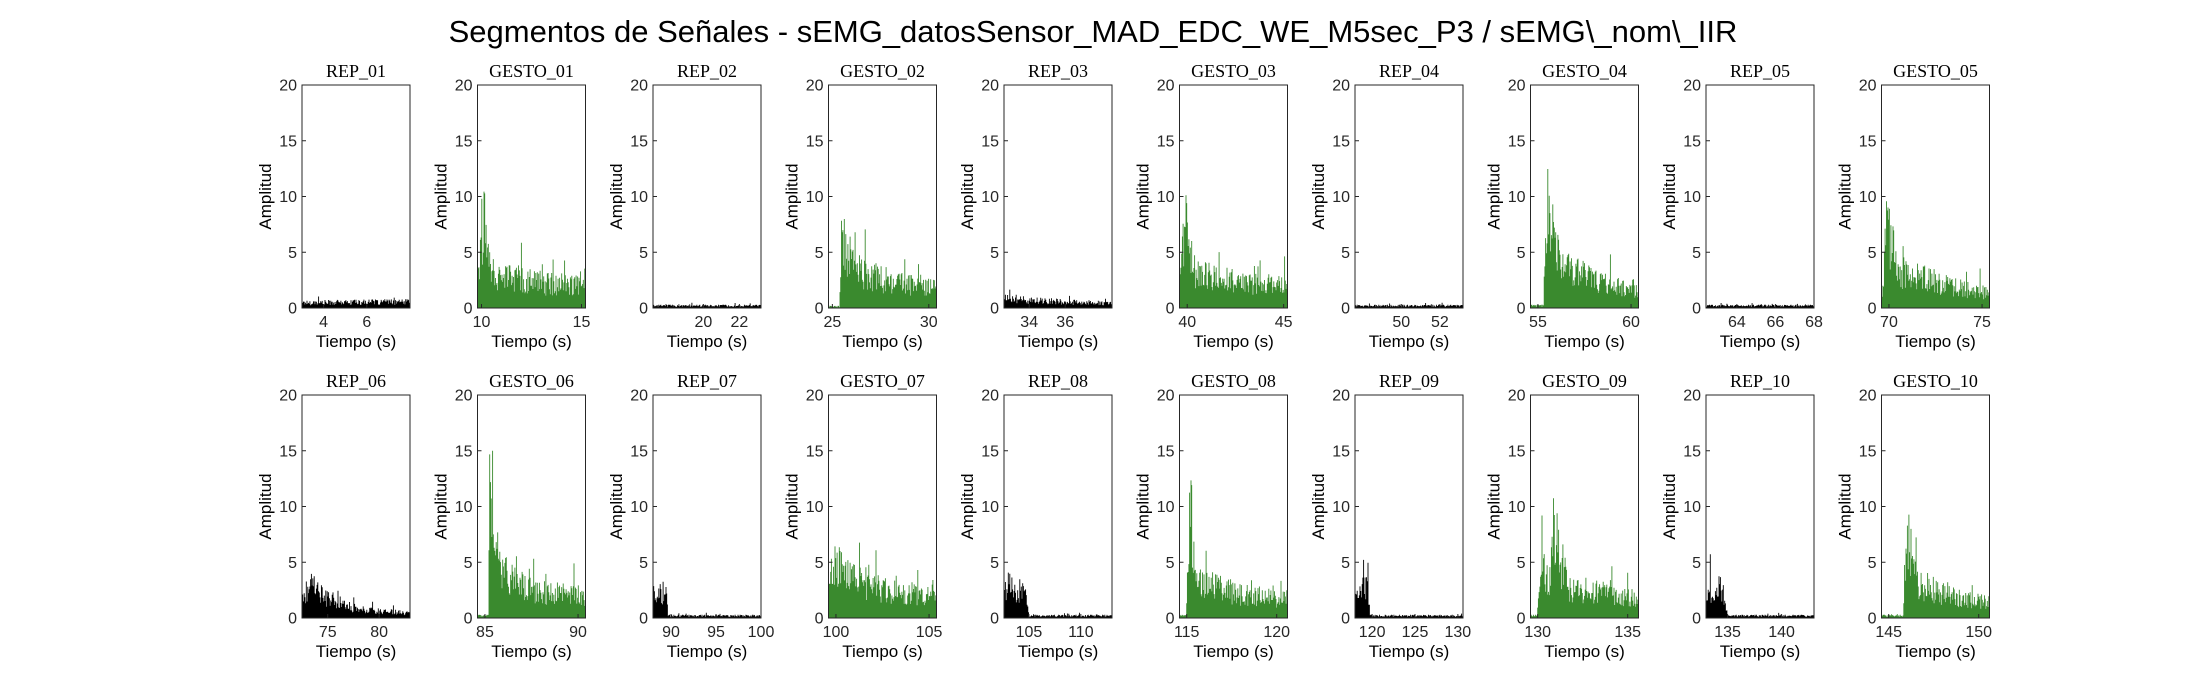 The height and width of the screenshot is (688, 2187). I want to click on x-tick-label: 130, so click(1458, 632).